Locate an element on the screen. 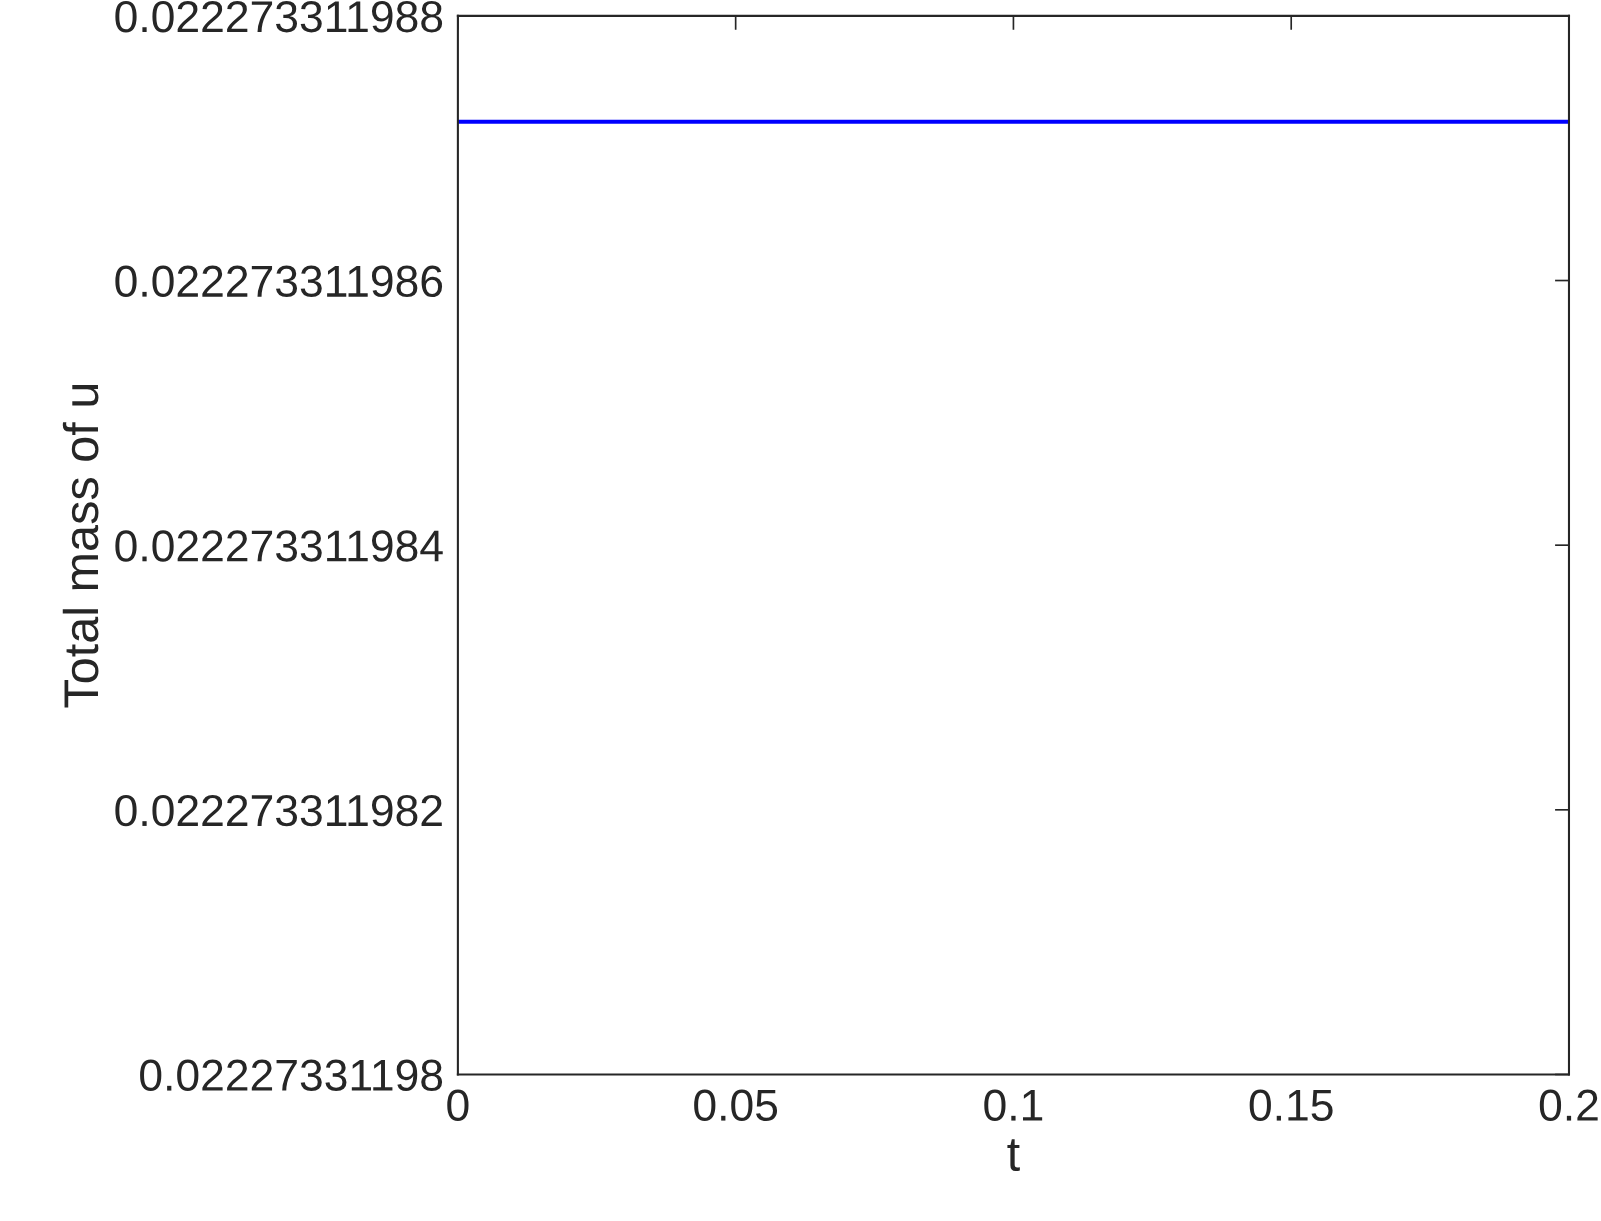 The width and height of the screenshot is (1601, 1221). x-axis-title: t is located at coordinates (1013, 1155).